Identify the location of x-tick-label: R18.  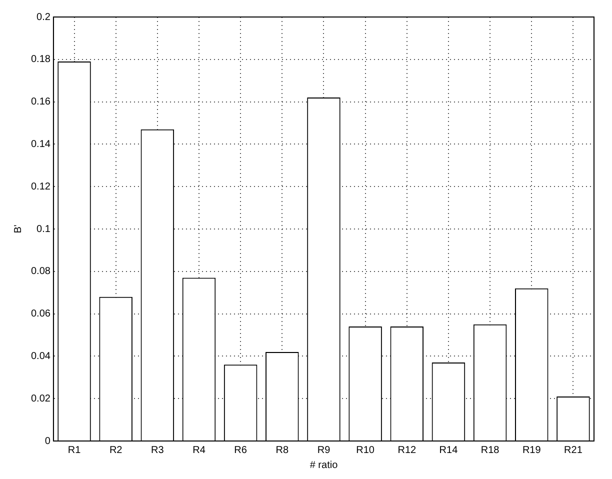
(490, 450).